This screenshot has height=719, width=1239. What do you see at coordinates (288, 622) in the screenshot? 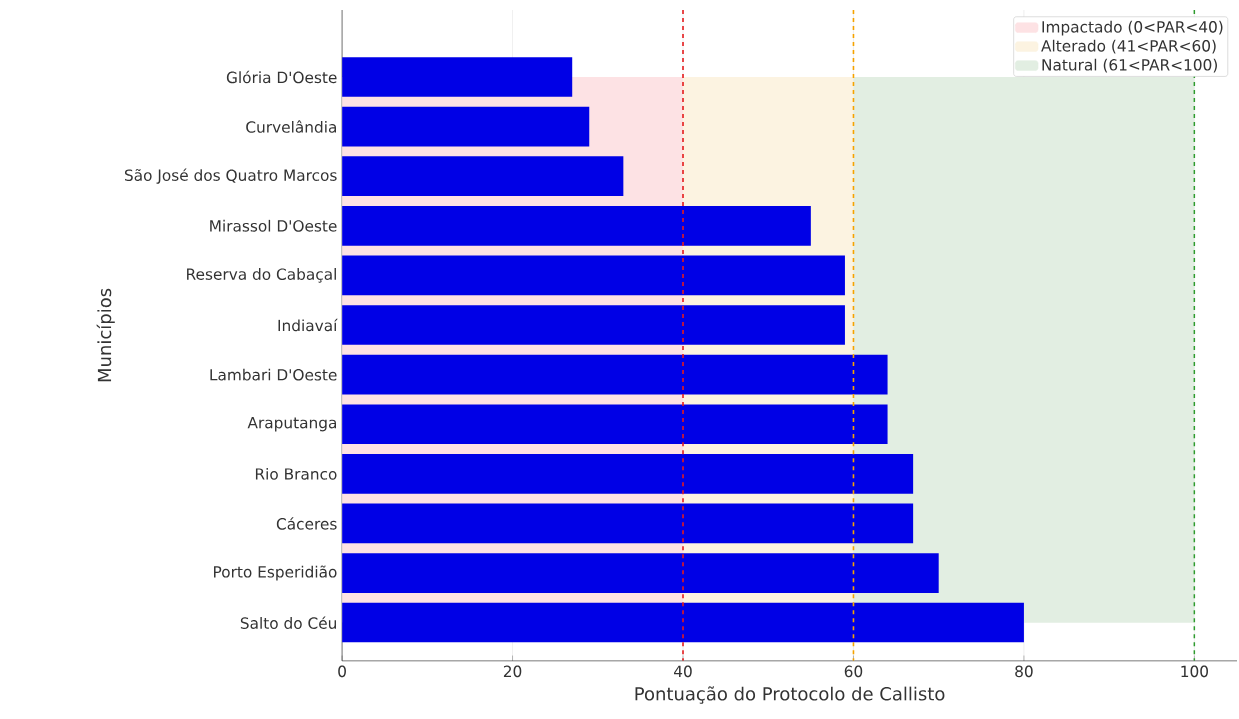
I see `y-tick-label: Salto do Céu` at bounding box center [288, 622].